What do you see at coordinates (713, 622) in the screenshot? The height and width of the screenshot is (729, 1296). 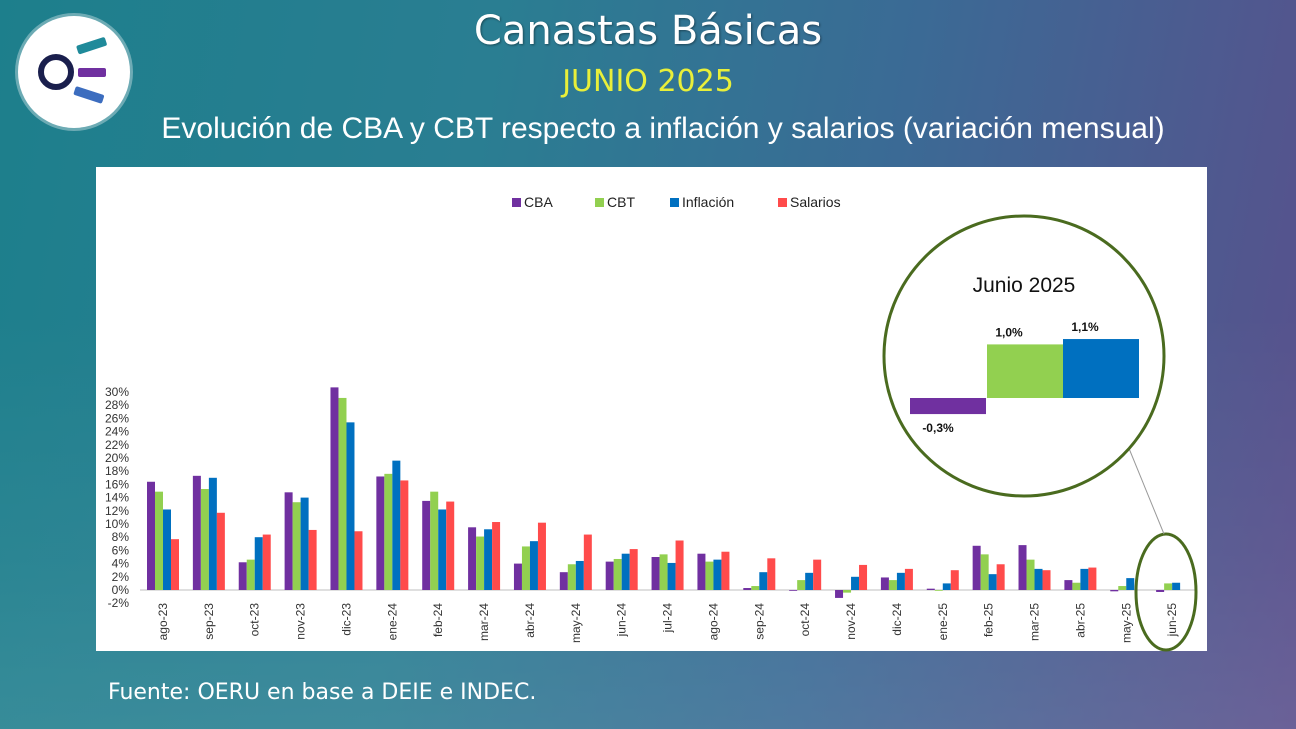 I see `x-tick-label: ago-24` at bounding box center [713, 622].